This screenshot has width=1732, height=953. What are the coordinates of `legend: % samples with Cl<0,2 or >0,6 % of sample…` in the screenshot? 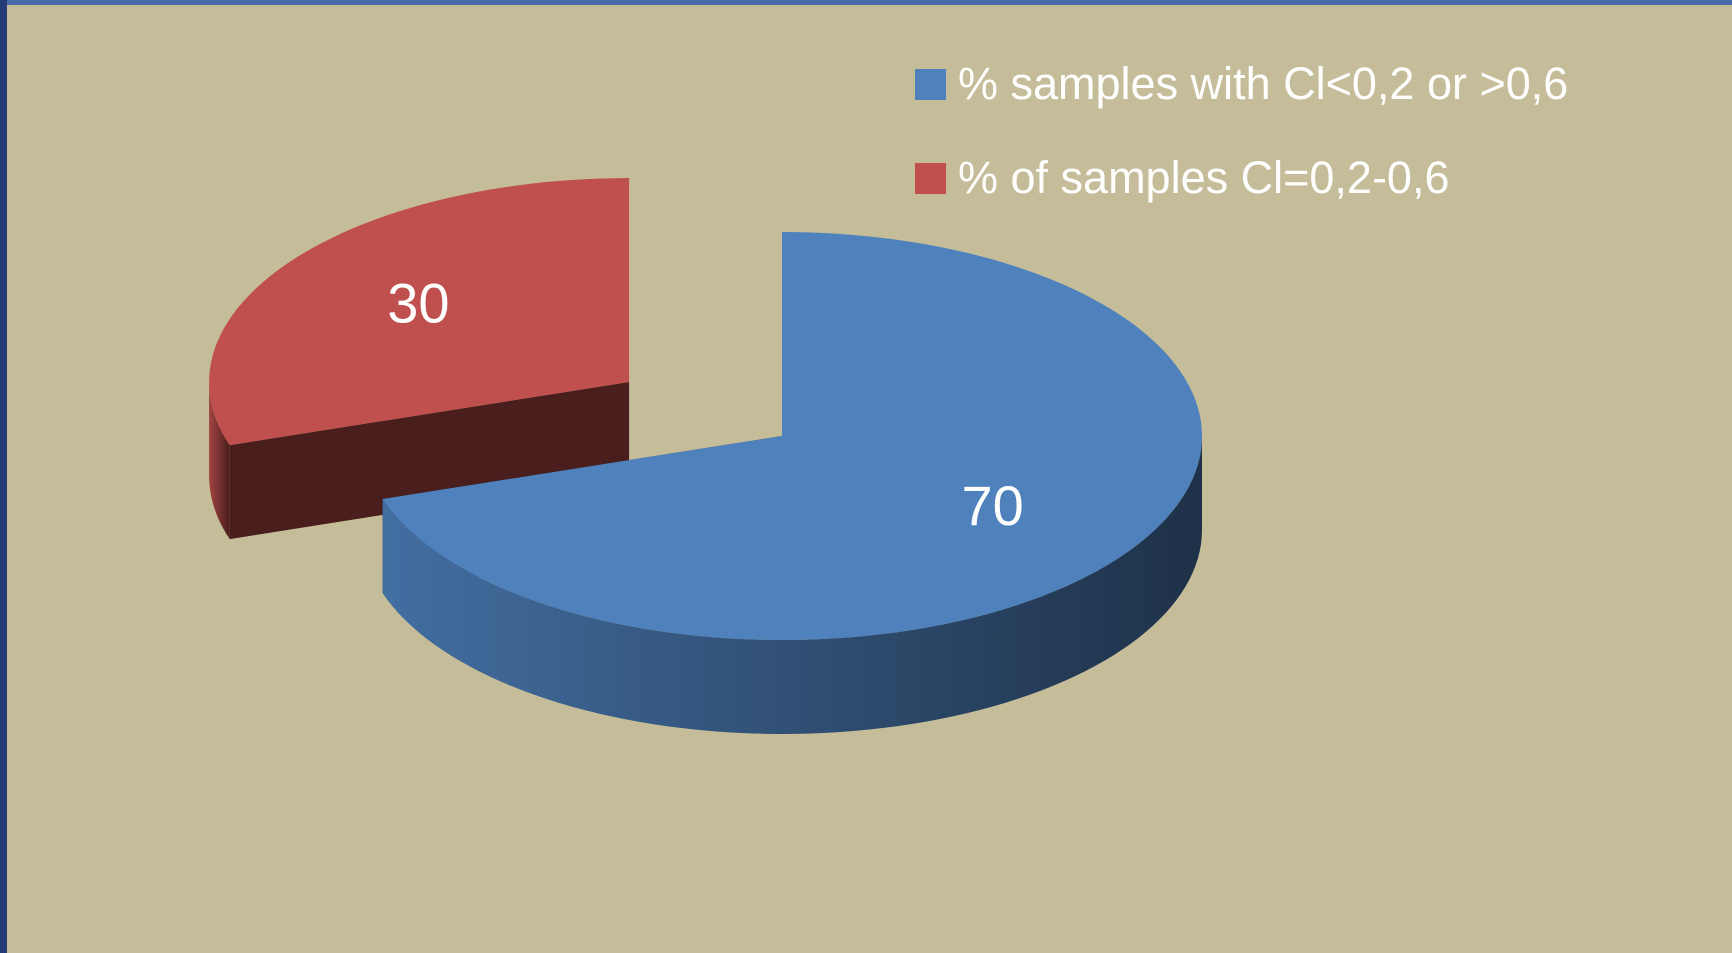 It's located at (1241, 130).